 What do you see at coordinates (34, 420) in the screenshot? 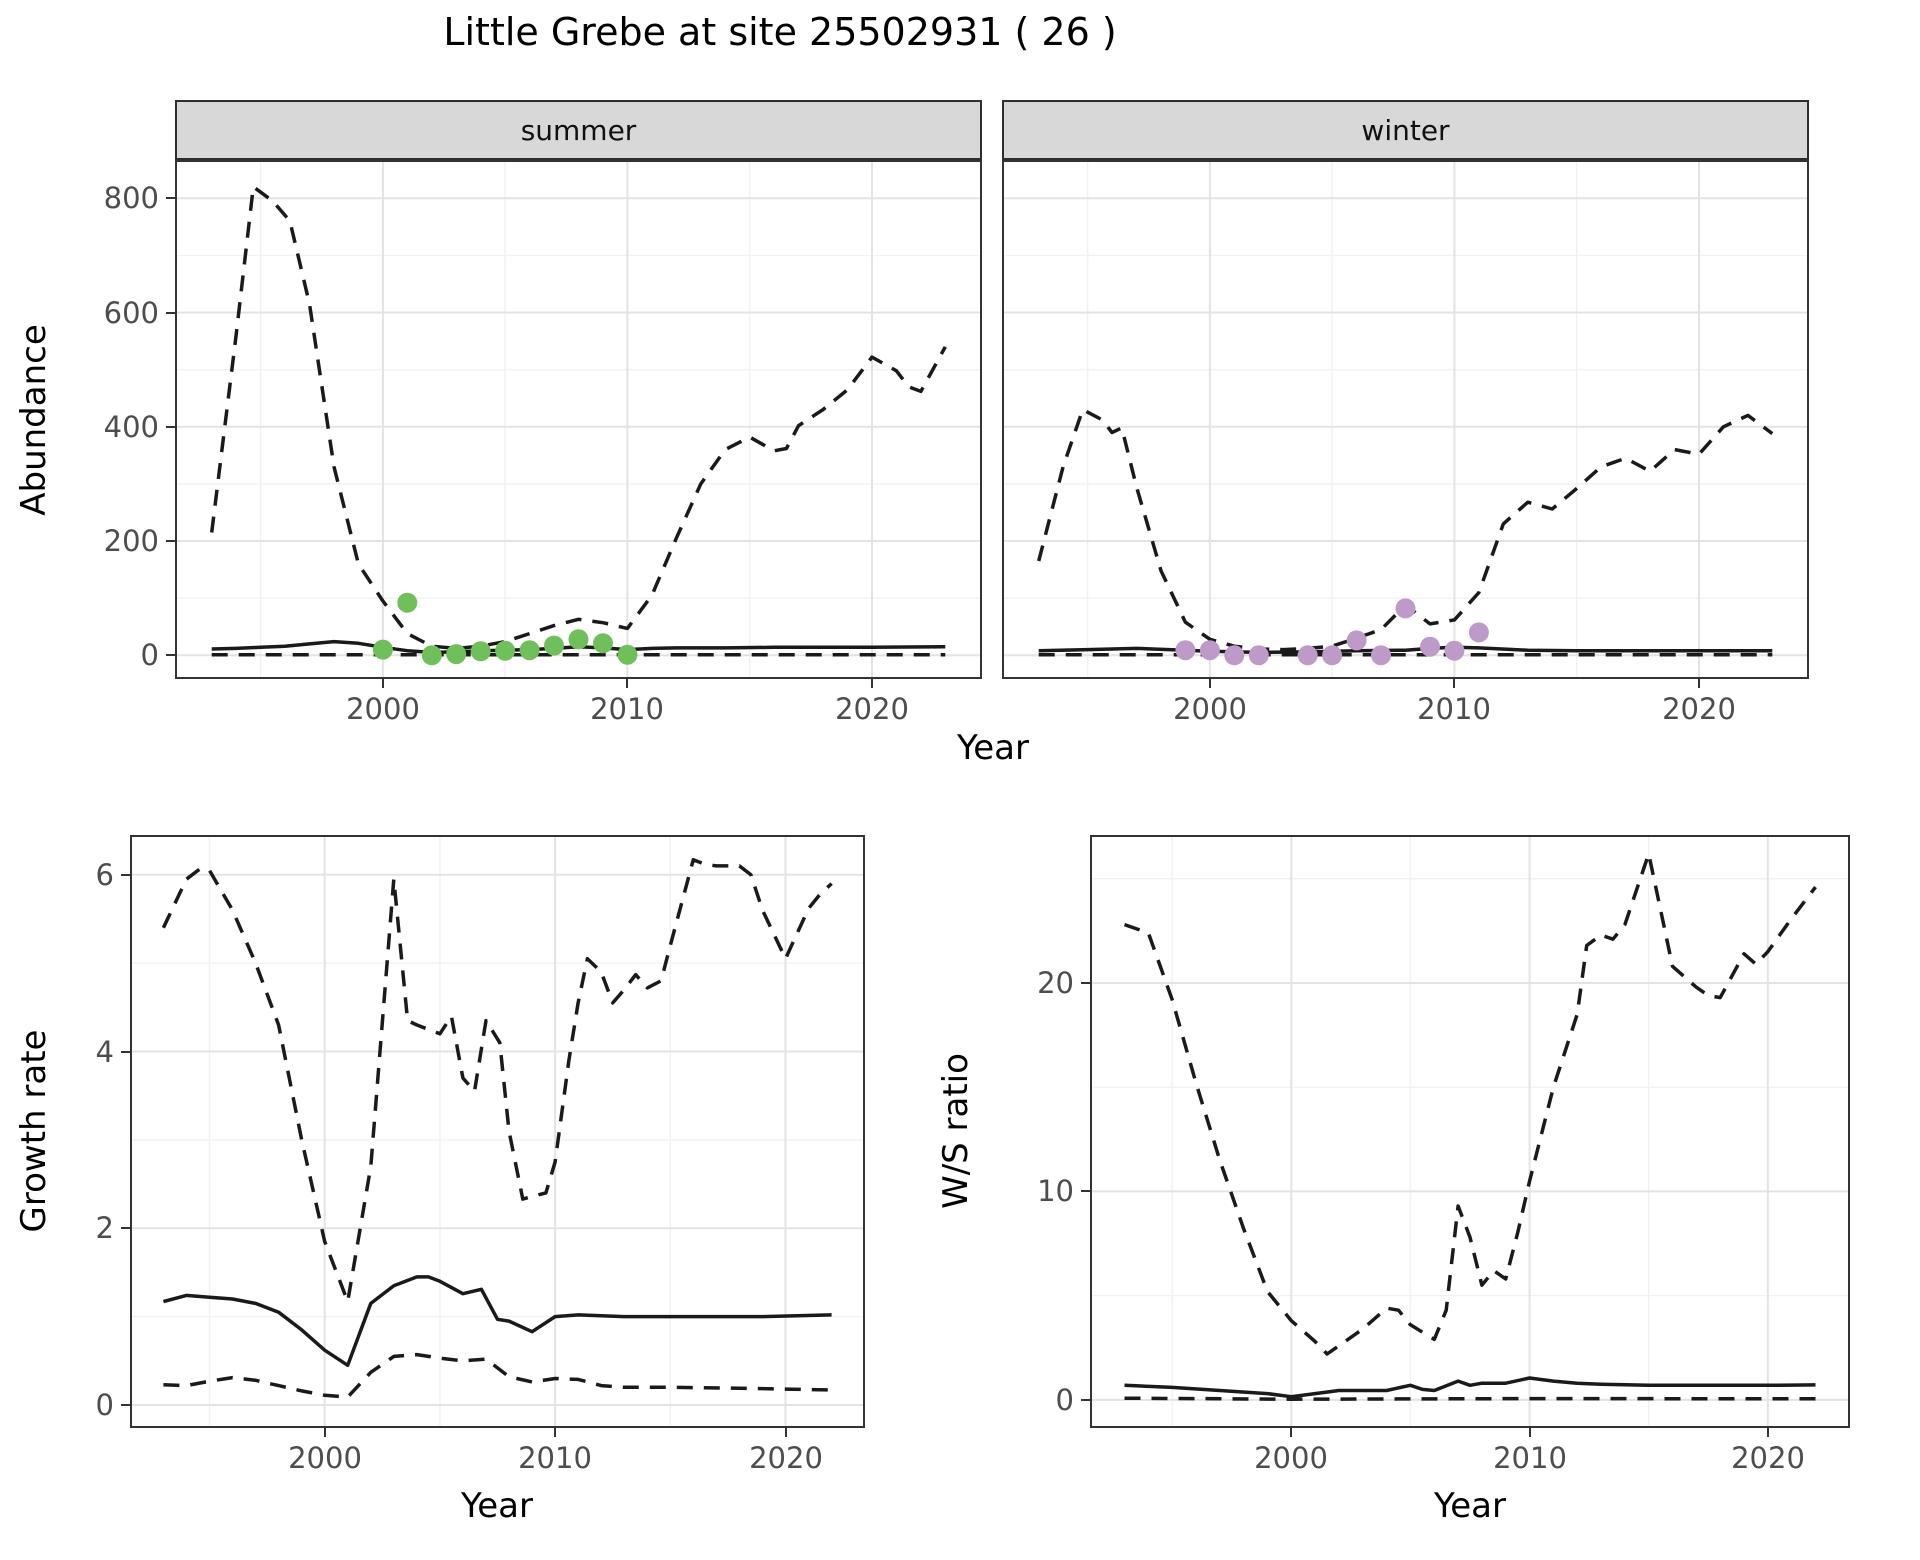
I see `y-axis-label-abundance: Abundance` at bounding box center [34, 420].